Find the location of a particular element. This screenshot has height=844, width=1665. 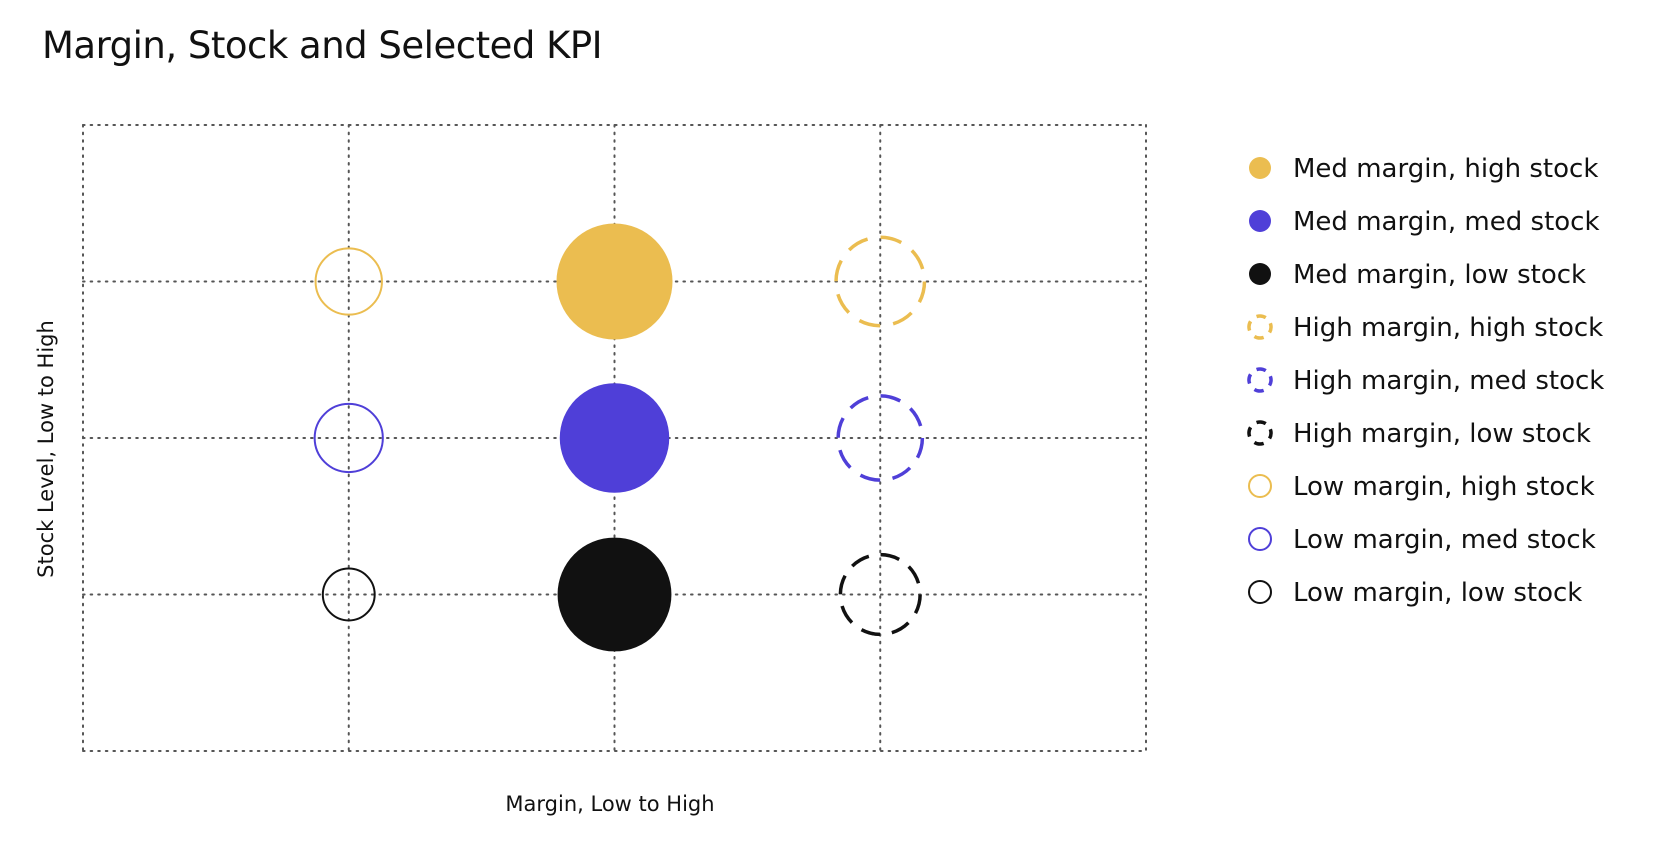

legend-label: Med margin, high stock is located at coordinates (1445, 169).